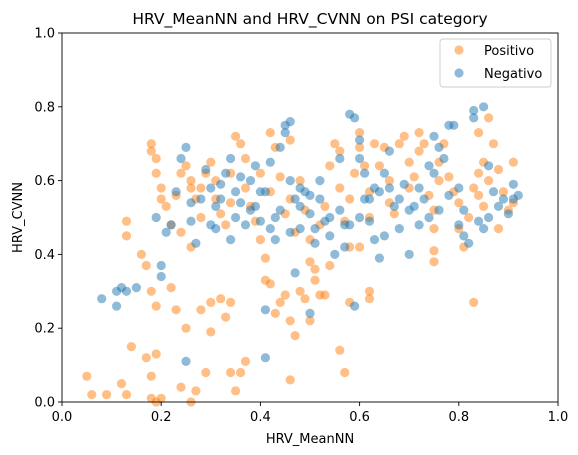 The height and width of the screenshot is (455, 578). What do you see at coordinates (44, 107) in the screenshot?
I see `y-tick-label-4: 0.8` at bounding box center [44, 107].